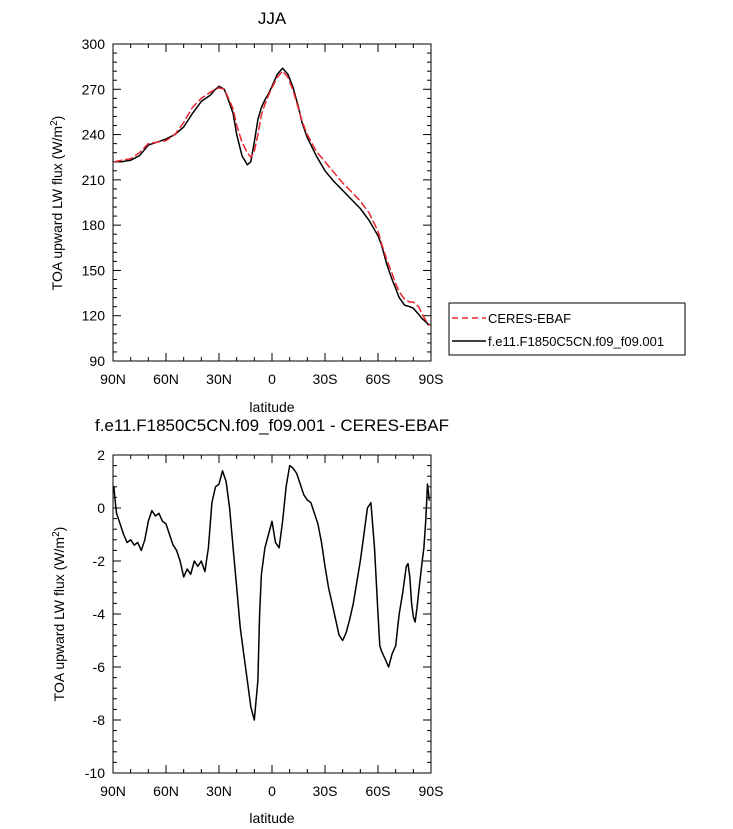  I want to click on top-x-axis-label: latitude, so click(271, 407).